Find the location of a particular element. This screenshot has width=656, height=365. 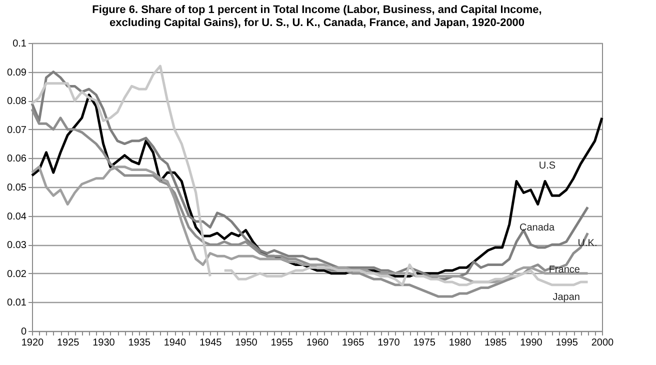

y-tick-label: 0.04 is located at coordinates (17, 216).